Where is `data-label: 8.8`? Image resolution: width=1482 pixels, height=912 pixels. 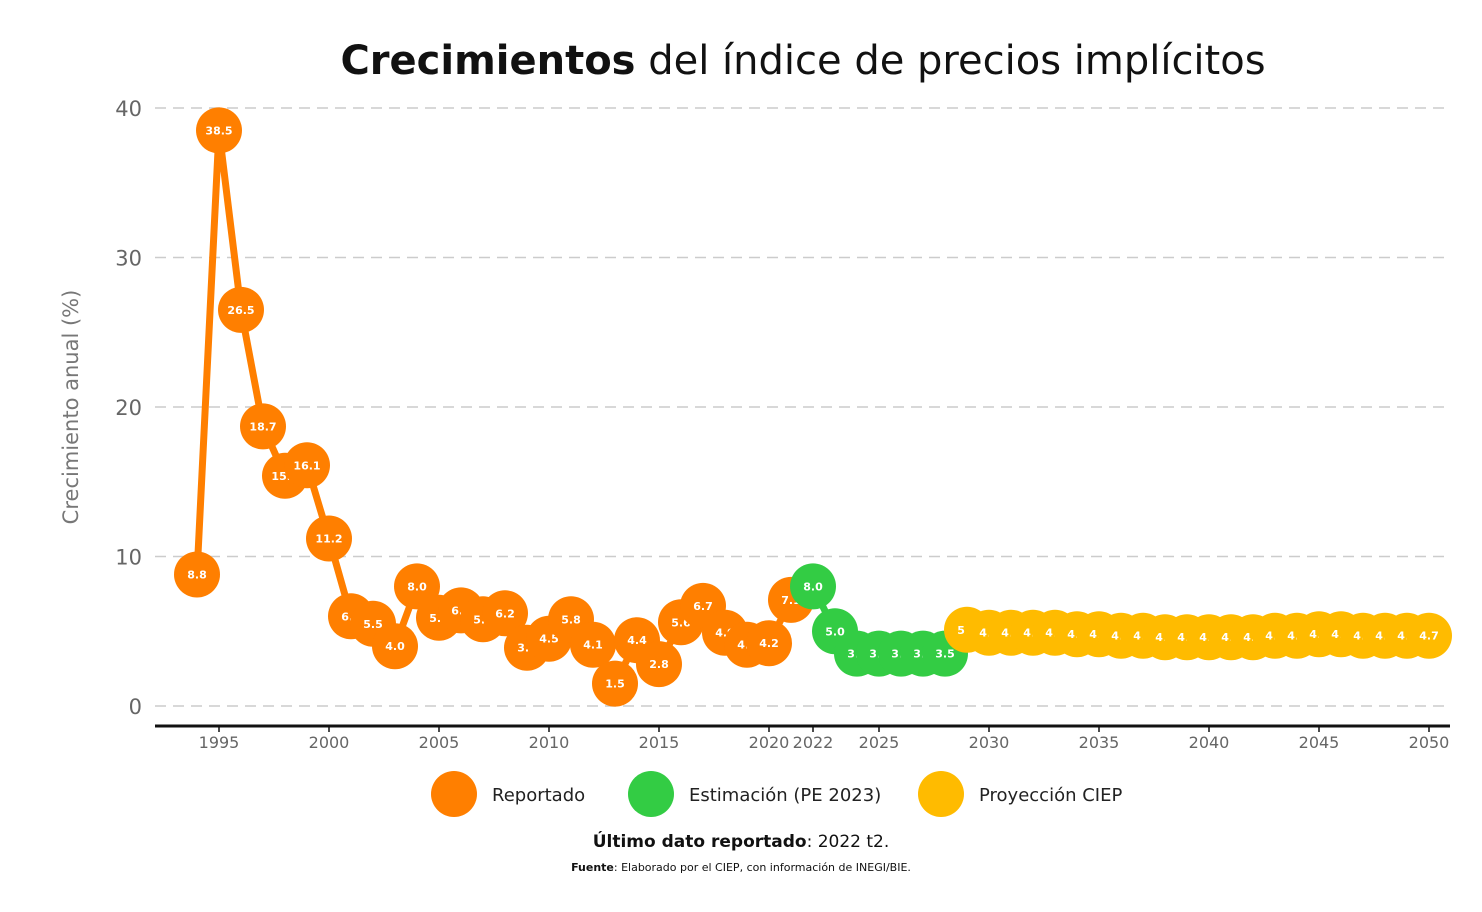
data-label: 8.8 is located at coordinates (197, 574).